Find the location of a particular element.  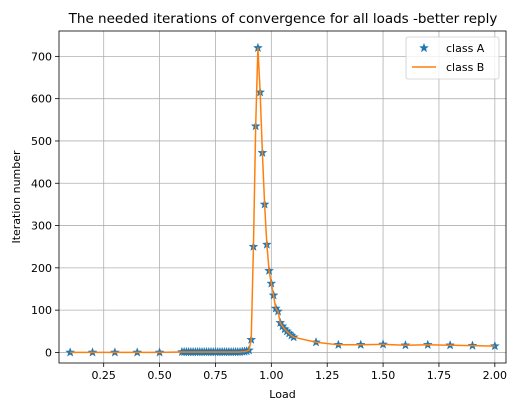

y-tick-label: 100 is located at coordinates (41, 310).